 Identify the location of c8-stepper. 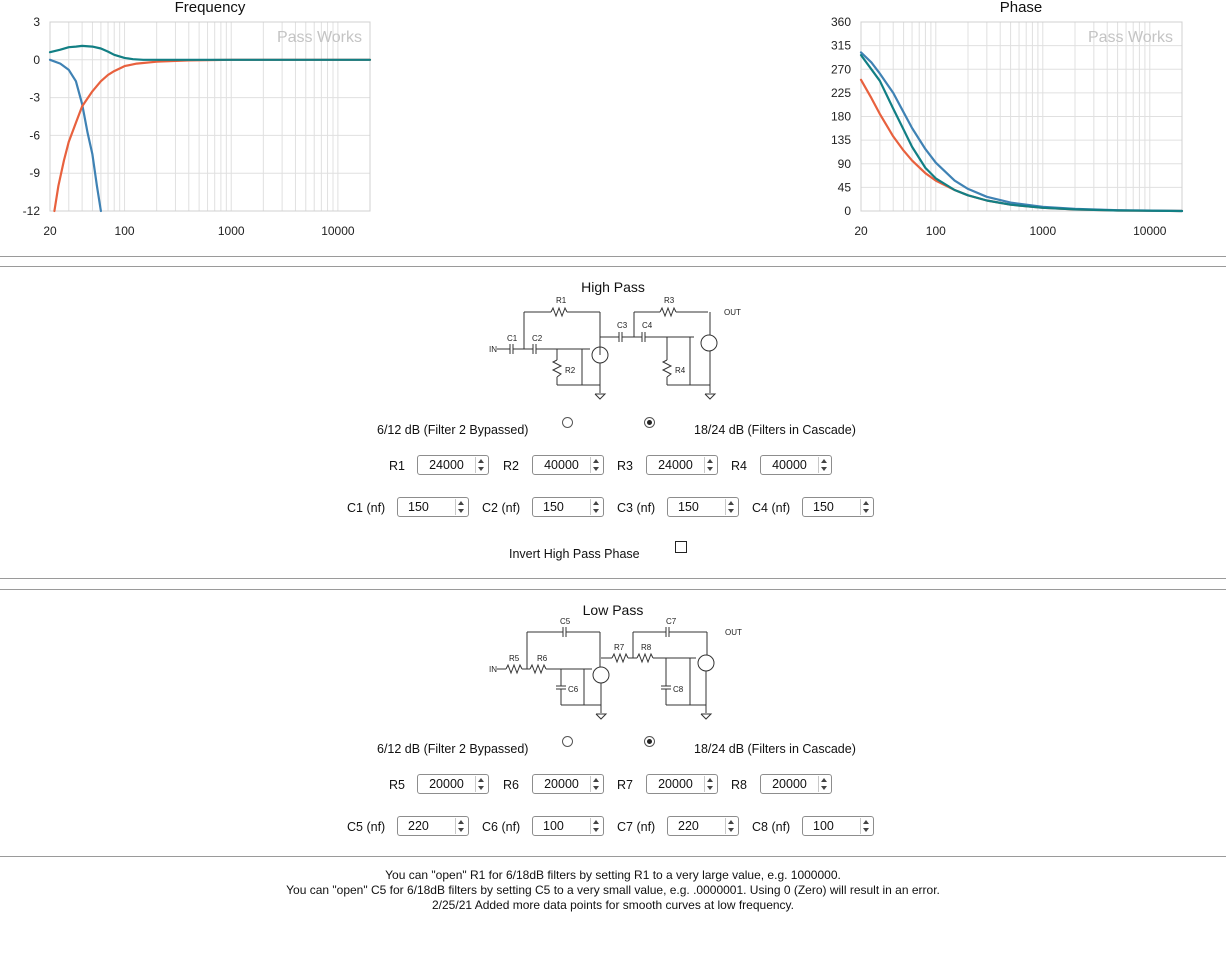
(866, 826).